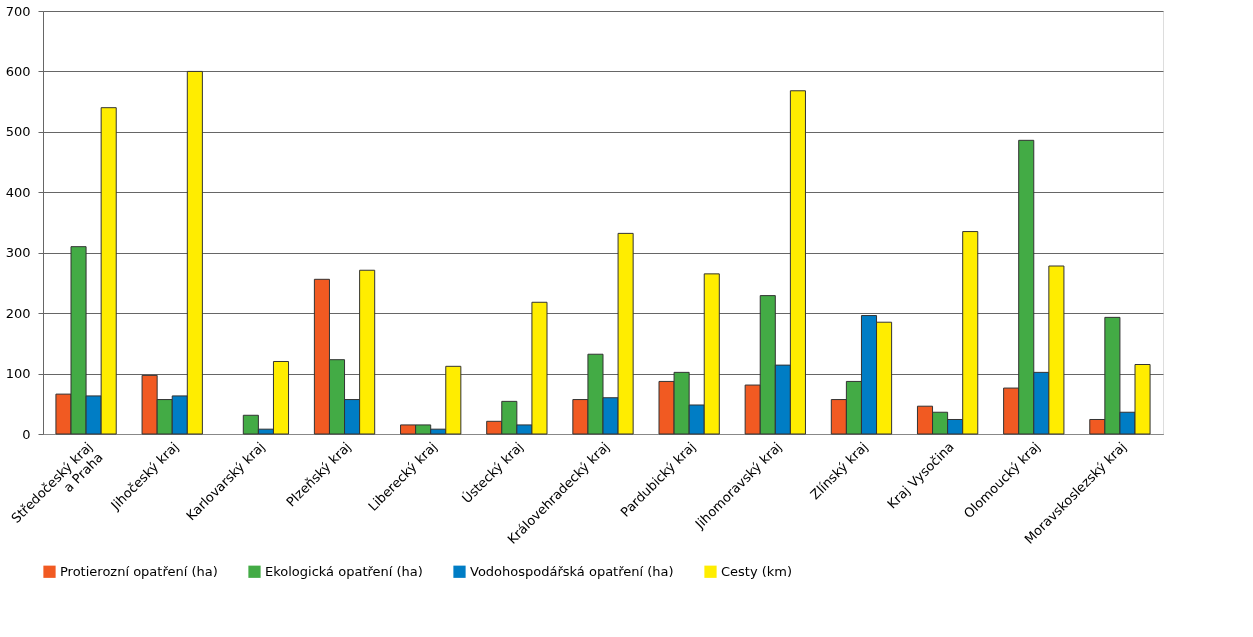 This screenshot has height=637, width=1253. What do you see at coordinates (757, 571) in the screenshot?
I see `legend-label: Cesty (km)` at bounding box center [757, 571].